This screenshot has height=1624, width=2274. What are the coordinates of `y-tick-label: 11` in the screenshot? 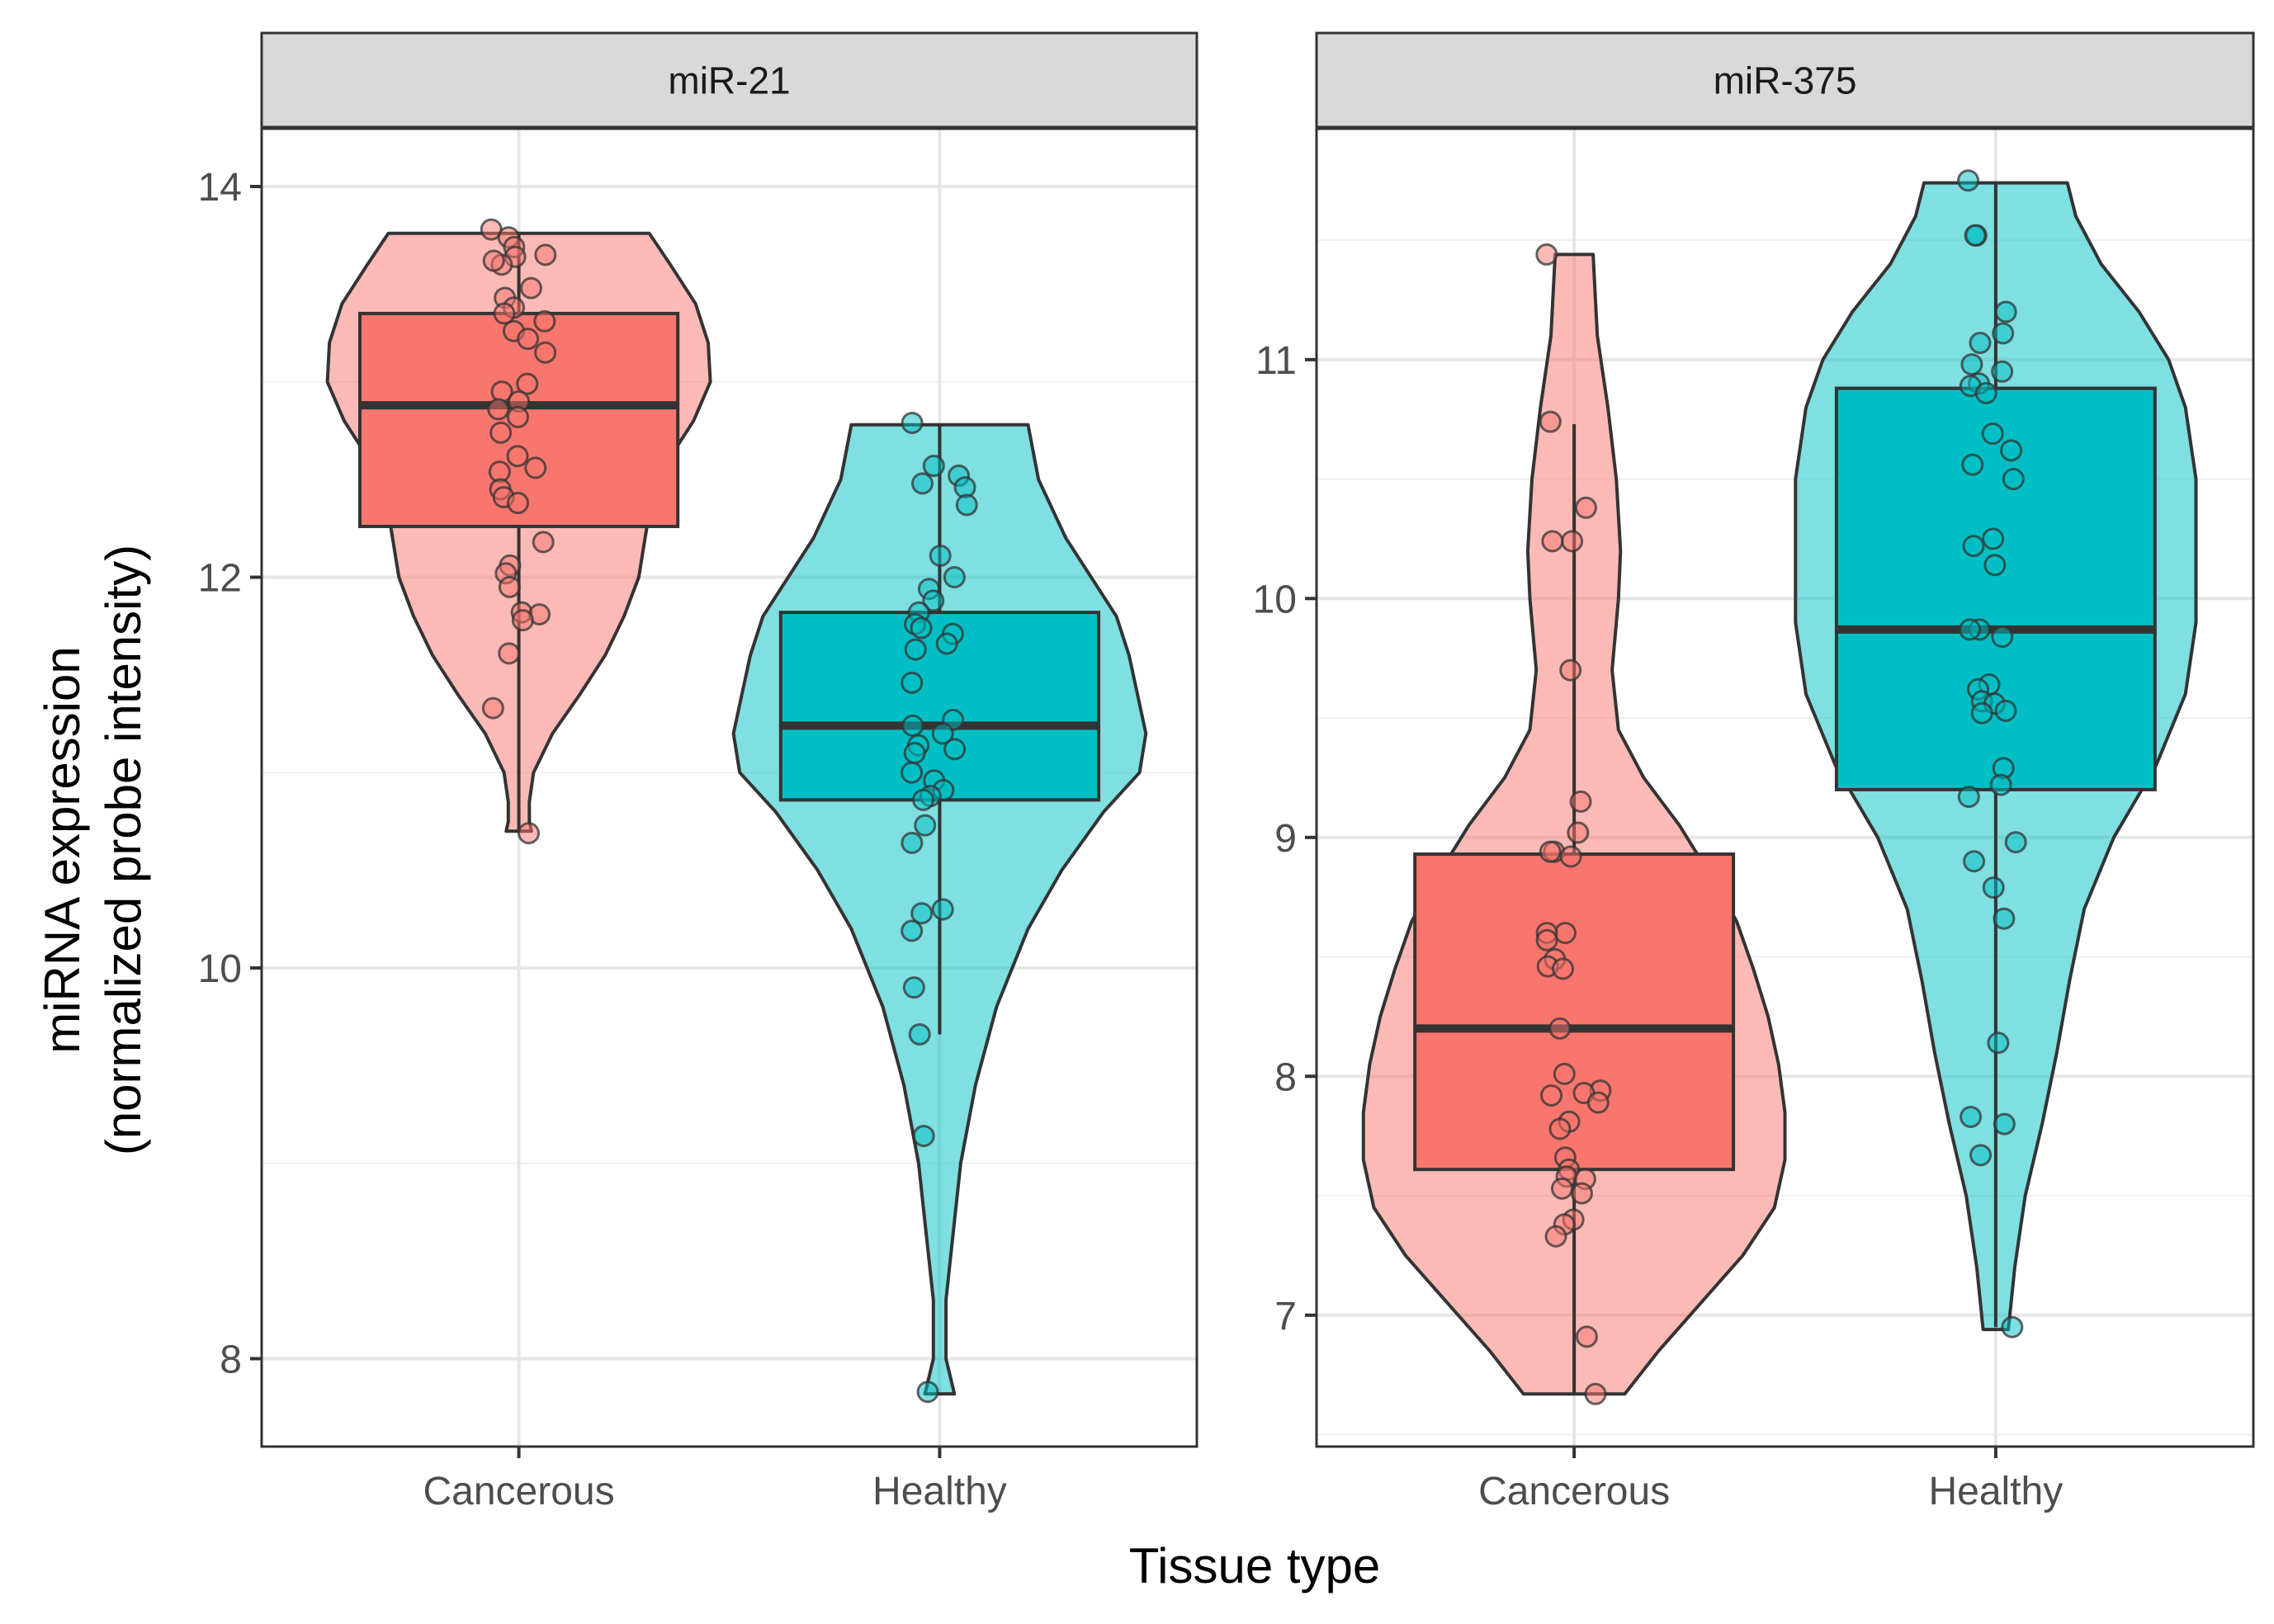 It's located at (1276, 361).